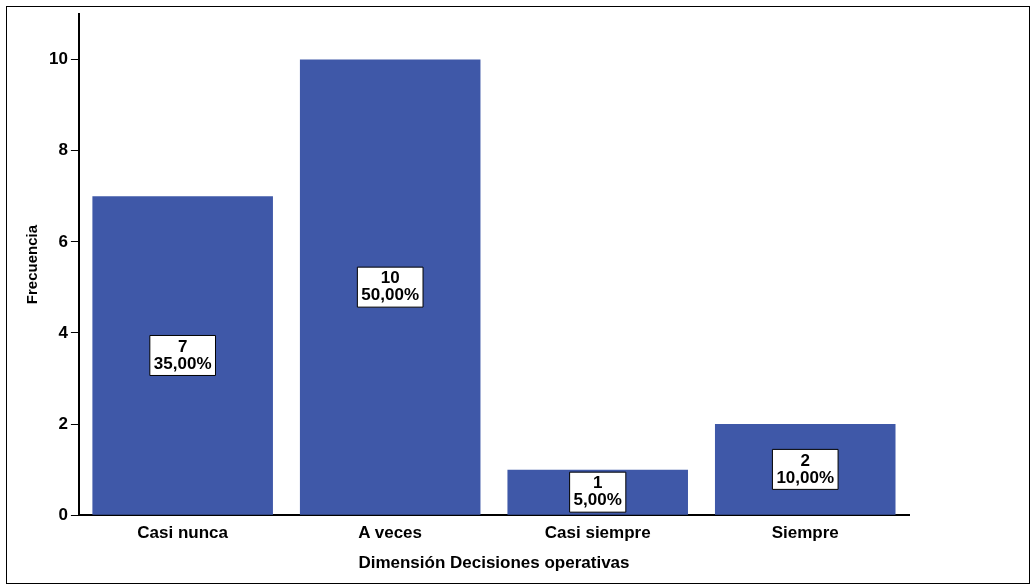 The width and height of the screenshot is (1034, 588). Describe the element at coordinates (597, 533) in the screenshot. I see `x-tick-label: Casi siempre` at that location.